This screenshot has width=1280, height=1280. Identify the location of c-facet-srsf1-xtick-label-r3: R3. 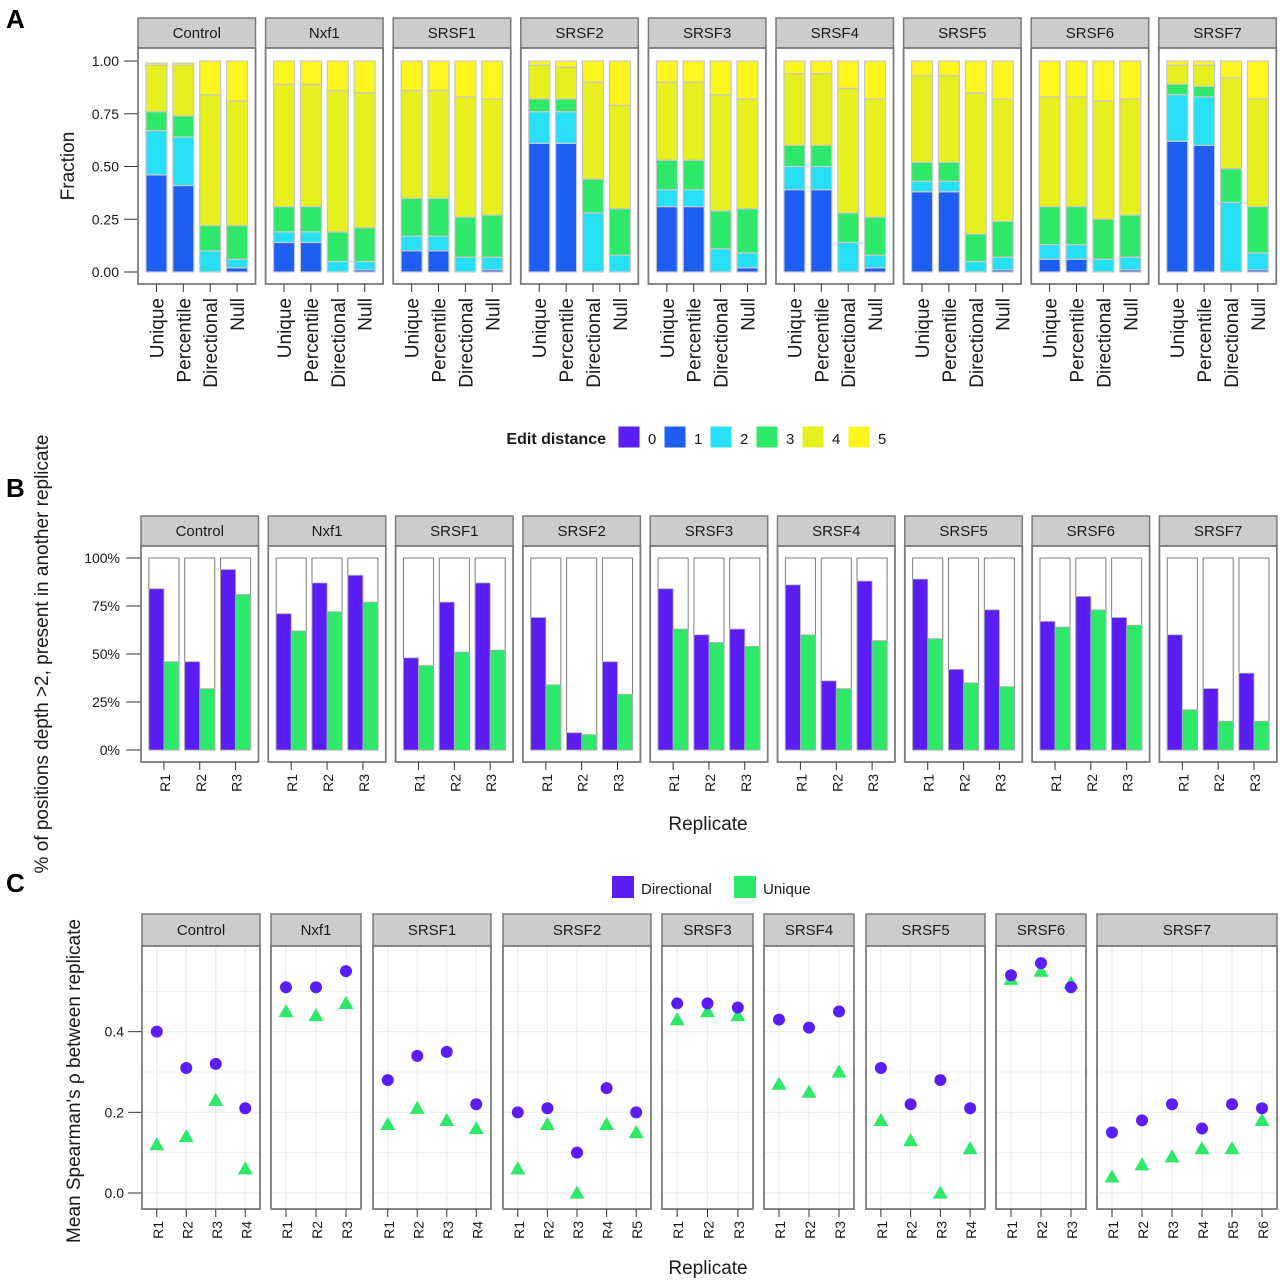
(448, 1230).